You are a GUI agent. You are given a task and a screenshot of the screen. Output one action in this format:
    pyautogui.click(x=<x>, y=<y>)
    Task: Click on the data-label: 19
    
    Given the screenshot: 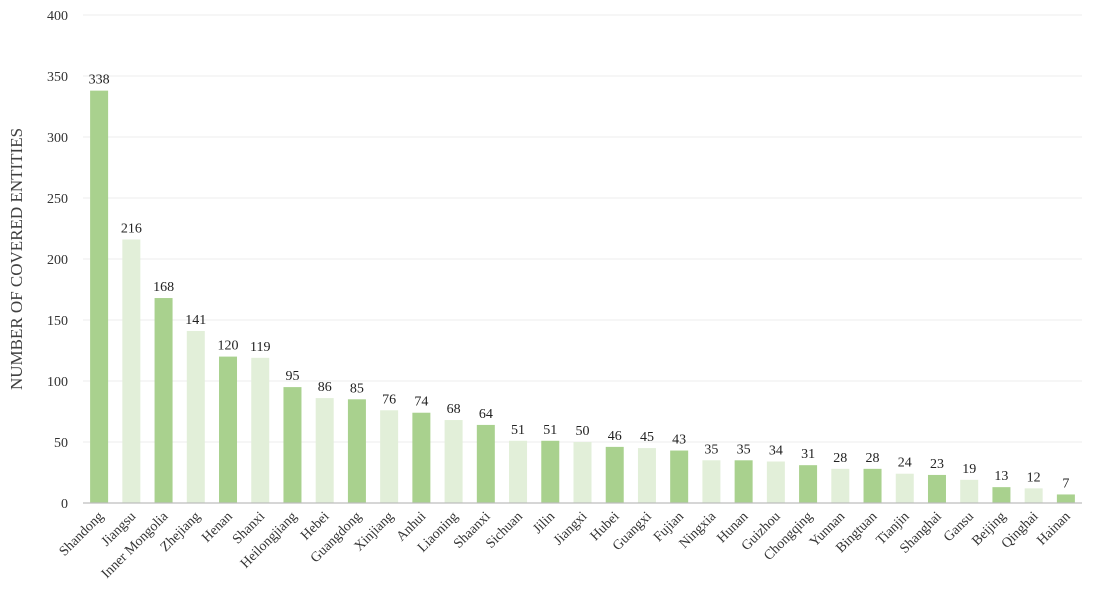 What is the action you would take?
    pyautogui.click(x=969, y=469)
    